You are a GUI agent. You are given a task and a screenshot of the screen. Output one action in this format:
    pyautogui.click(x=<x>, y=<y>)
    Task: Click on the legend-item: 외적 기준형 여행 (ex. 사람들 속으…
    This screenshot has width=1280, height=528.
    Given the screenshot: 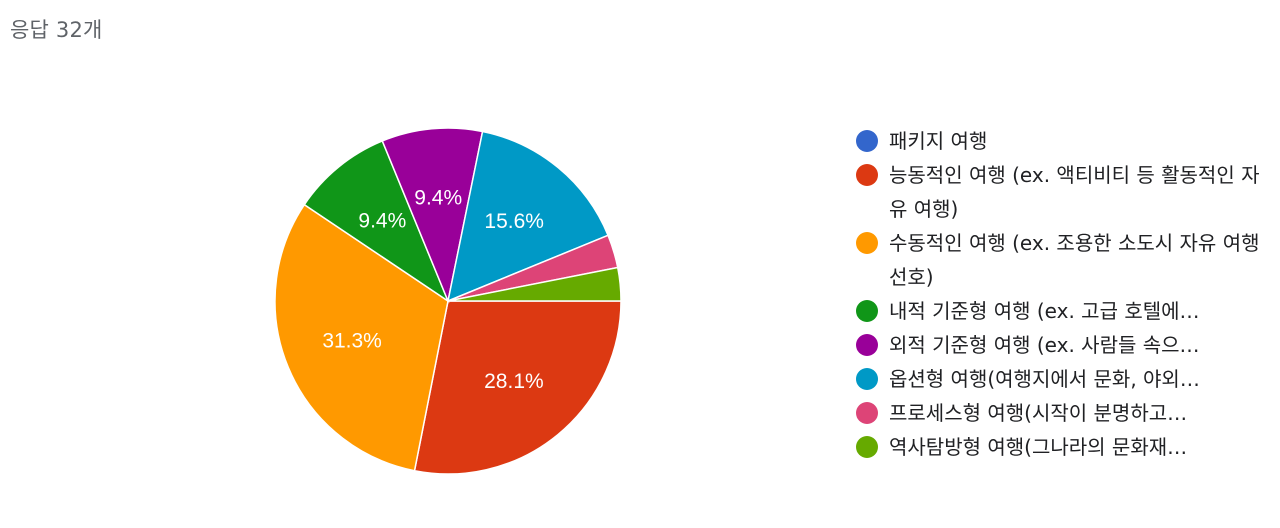 What is the action you would take?
    pyautogui.click(x=1066, y=345)
    